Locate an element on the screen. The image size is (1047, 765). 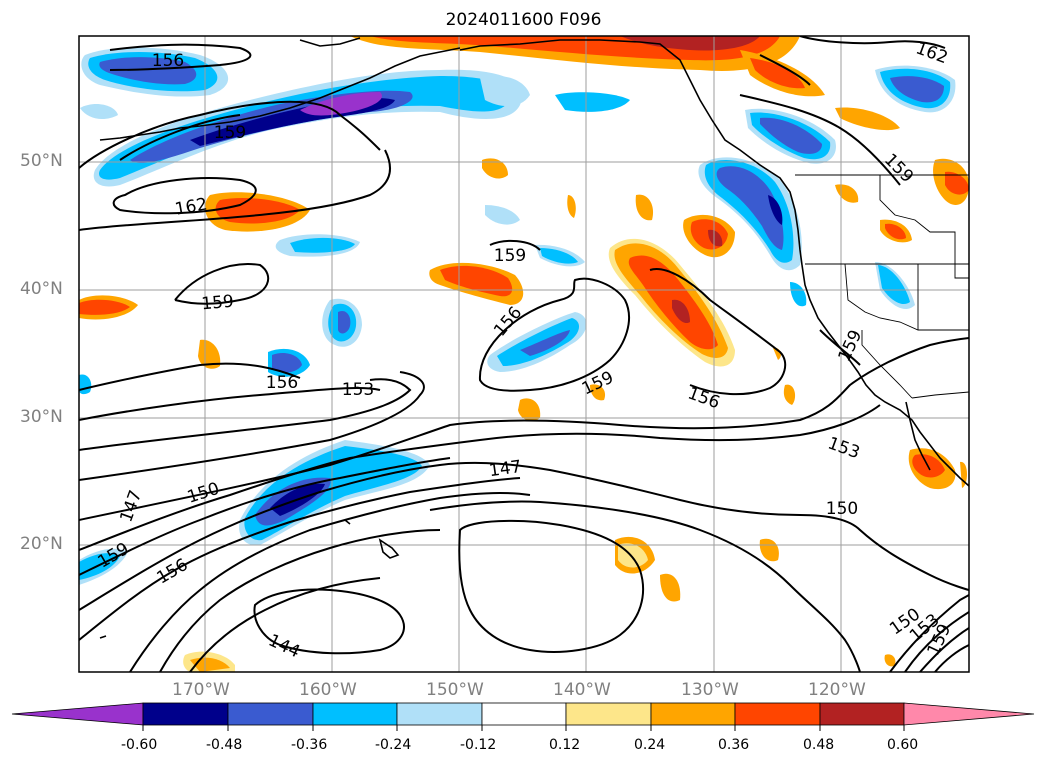
colorbar-extend-low is located at coordinates (77, 714).